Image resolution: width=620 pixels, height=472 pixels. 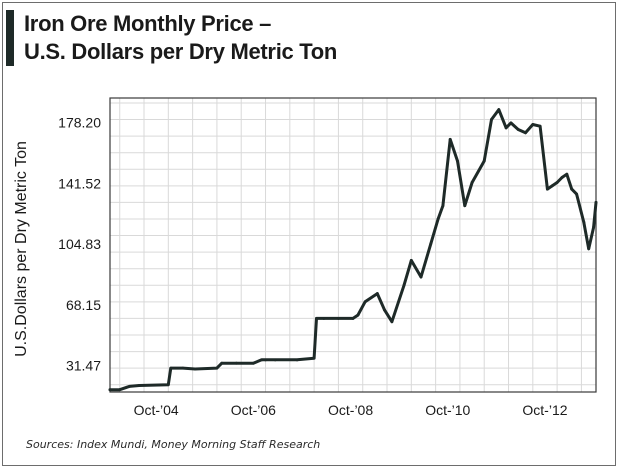 I want to click on y-axis-label: U.S.Dollars per Dry Metric Ton, so click(x=21, y=249).